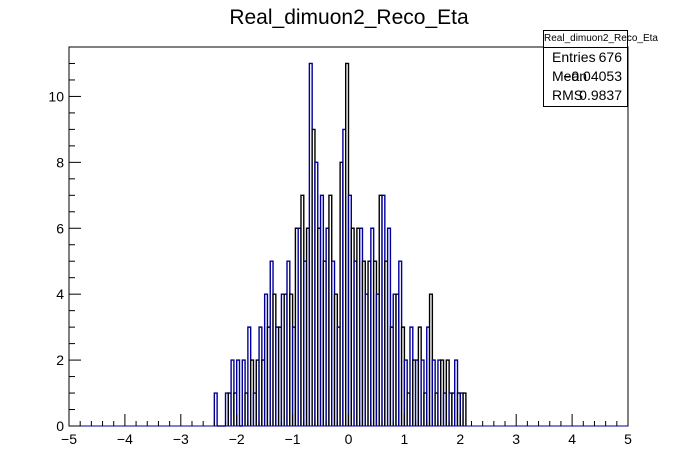 The width and height of the screenshot is (698, 474). What do you see at coordinates (572, 439) in the screenshot?
I see `x-tick-label: 4` at bounding box center [572, 439].